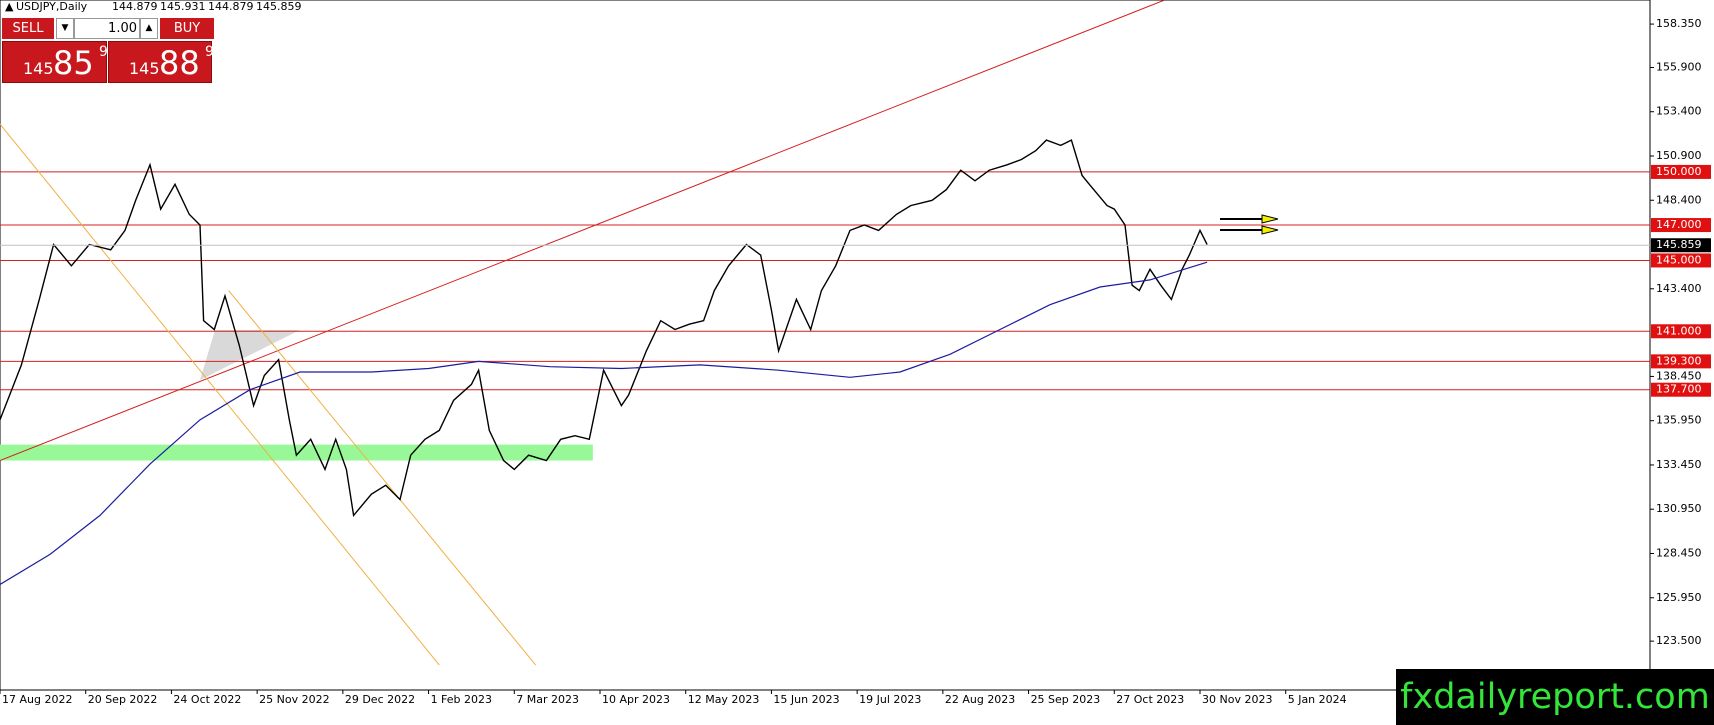 The height and width of the screenshot is (725, 1714). I want to click on level-label: 145.000, so click(1679, 259).